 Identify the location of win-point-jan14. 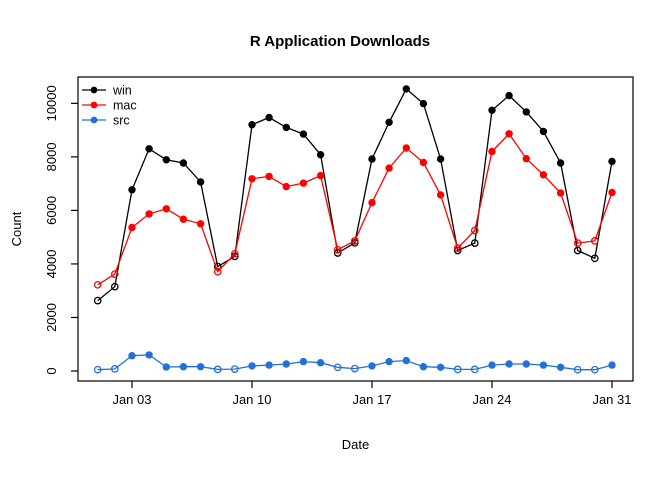
(320, 155).